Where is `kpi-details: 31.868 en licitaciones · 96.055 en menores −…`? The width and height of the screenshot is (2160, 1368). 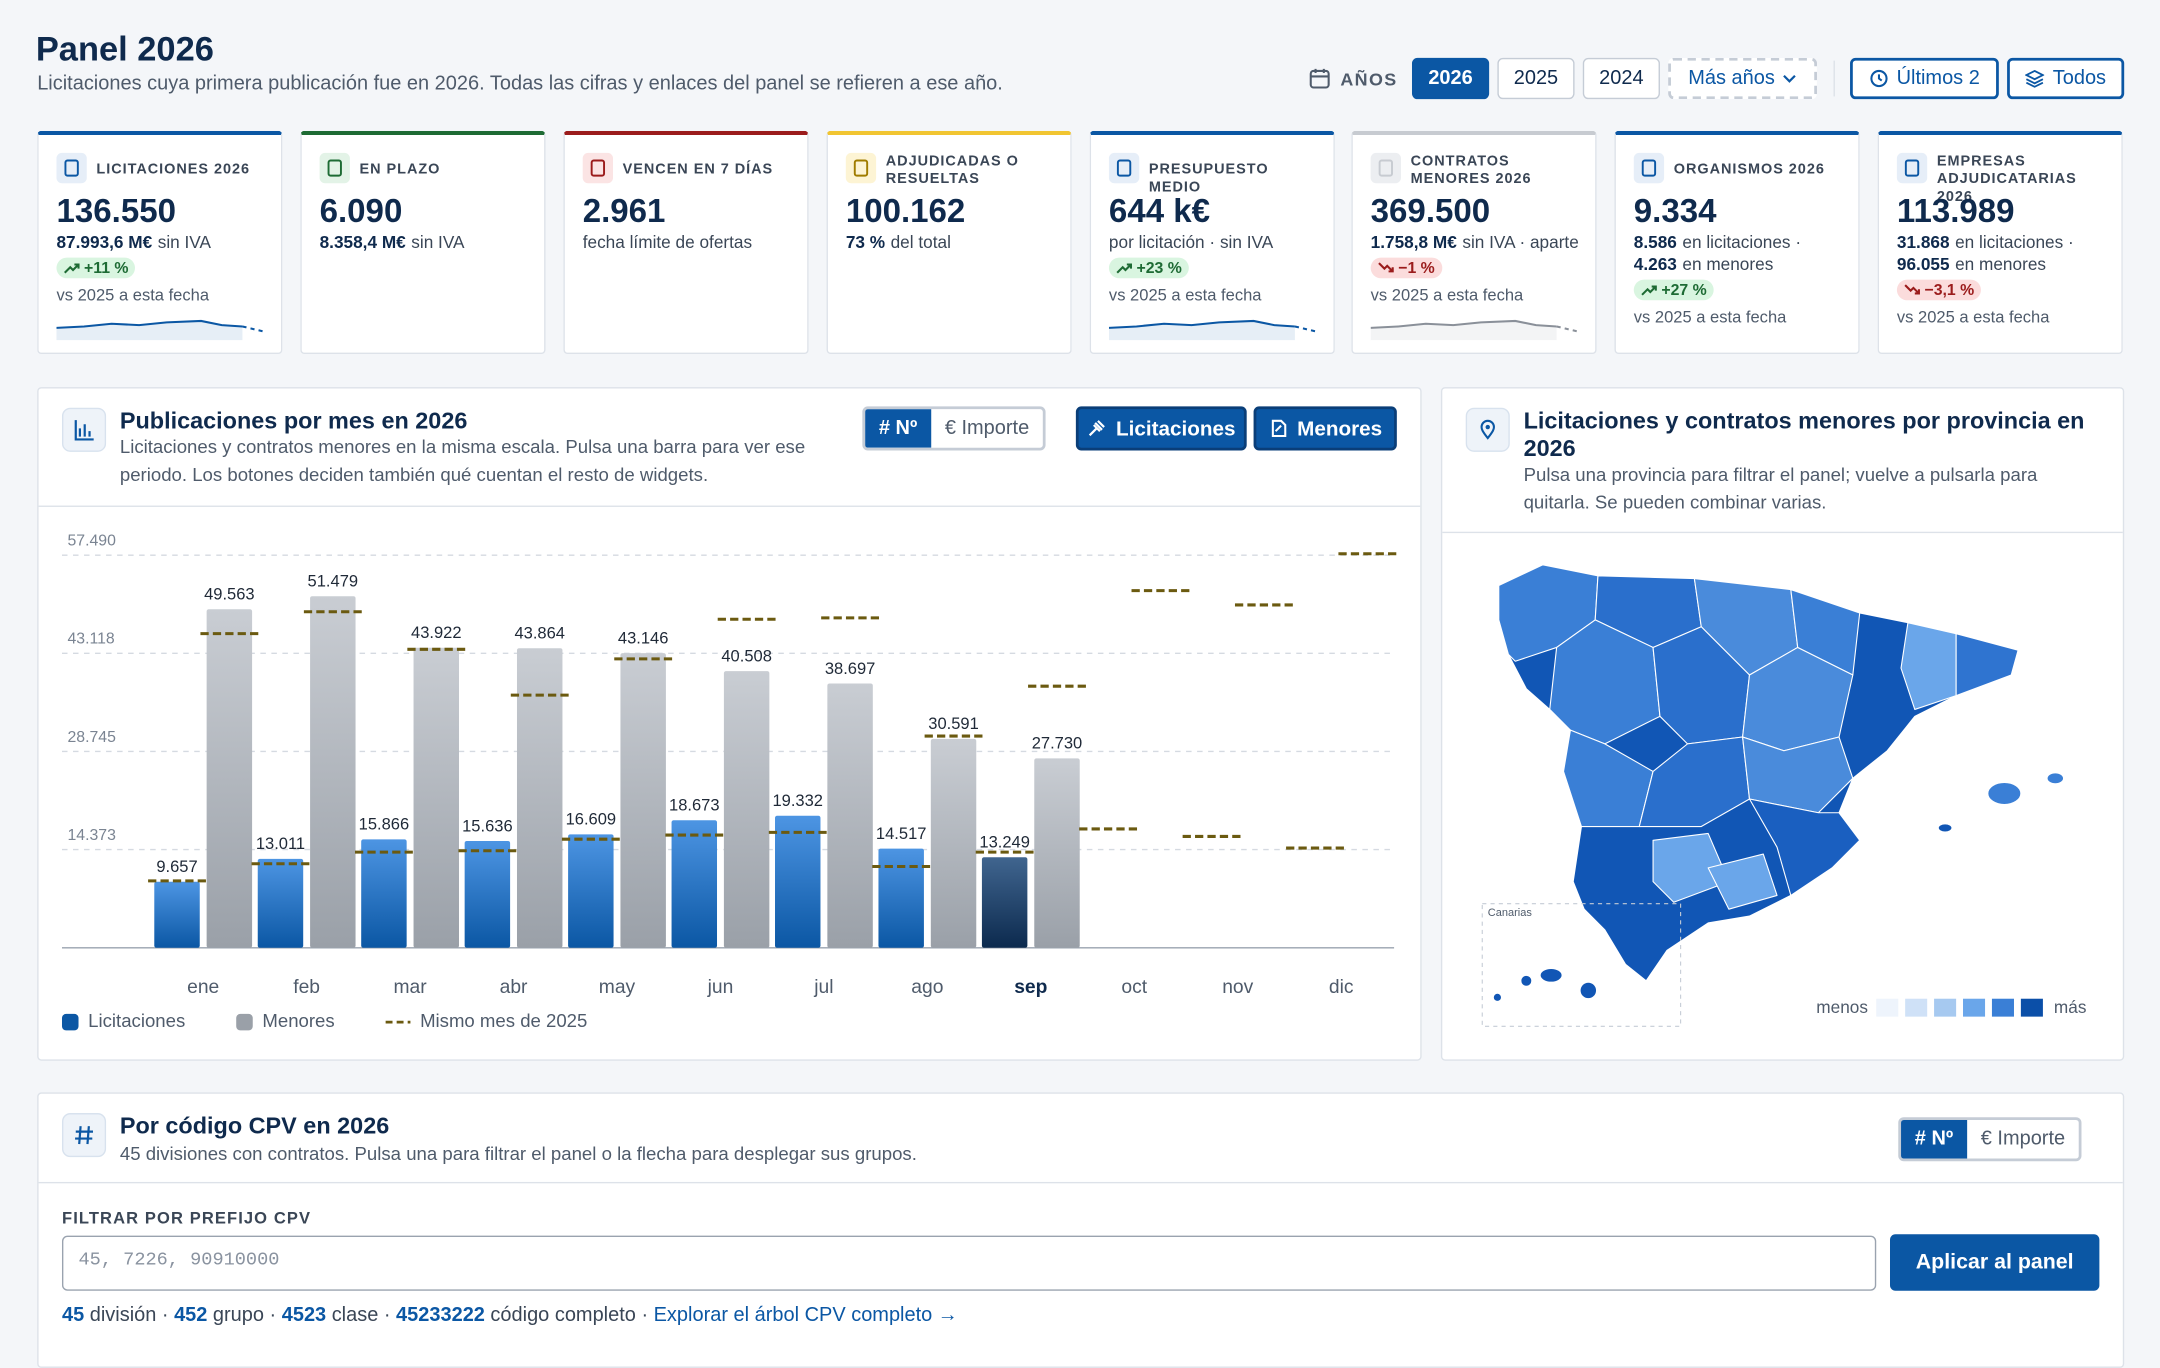 kpi-details: 31.868 en licitaciones · 96.055 en menores −… is located at coordinates (1985, 279).